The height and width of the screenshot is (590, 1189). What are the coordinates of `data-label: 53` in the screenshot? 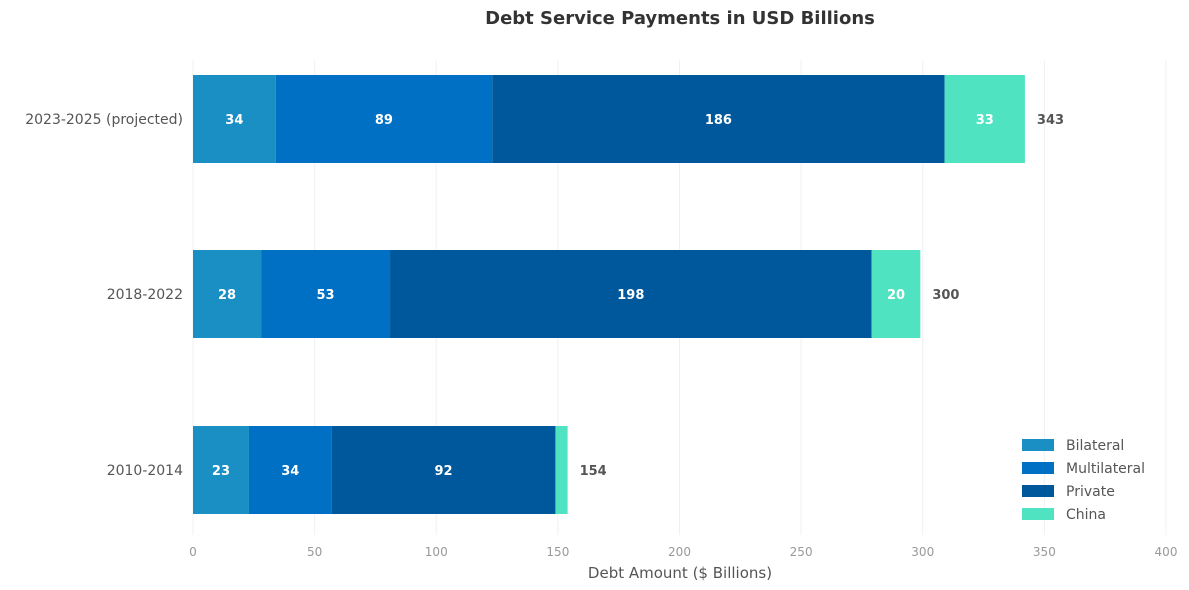 It's located at (326, 295).